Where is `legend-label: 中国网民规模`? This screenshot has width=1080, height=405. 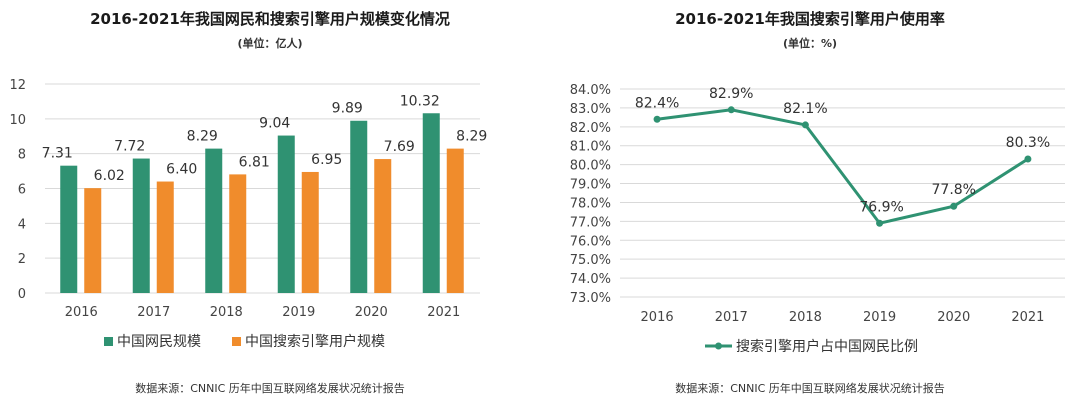
legend-label: 中国网民规模 is located at coordinates (159, 342).